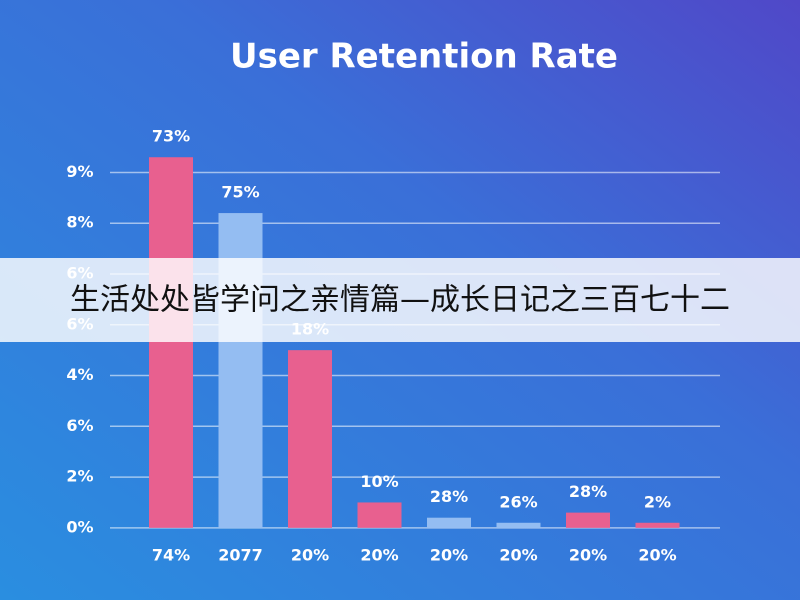 This screenshot has height=604, width=800. I want to click on y-tick-label: 8%, so click(79, 222).